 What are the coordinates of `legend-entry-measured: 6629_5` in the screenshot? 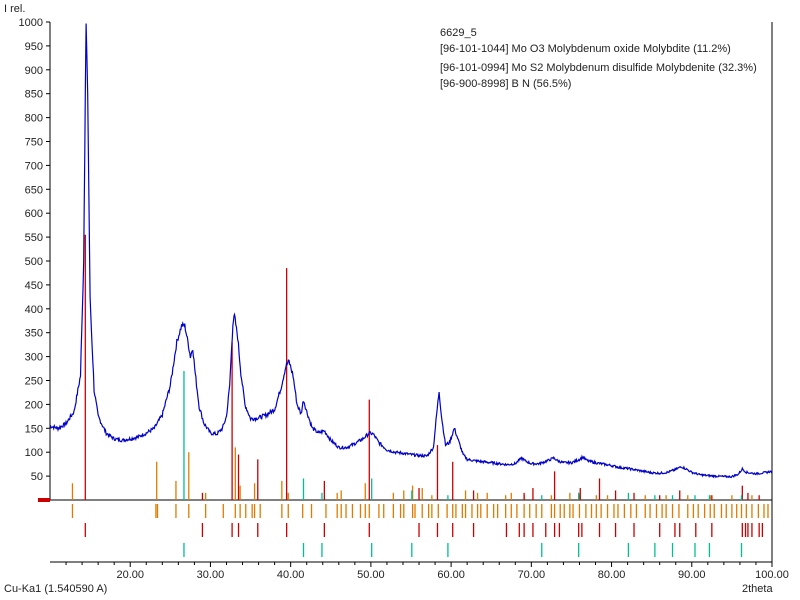 It's located at (458, 33).